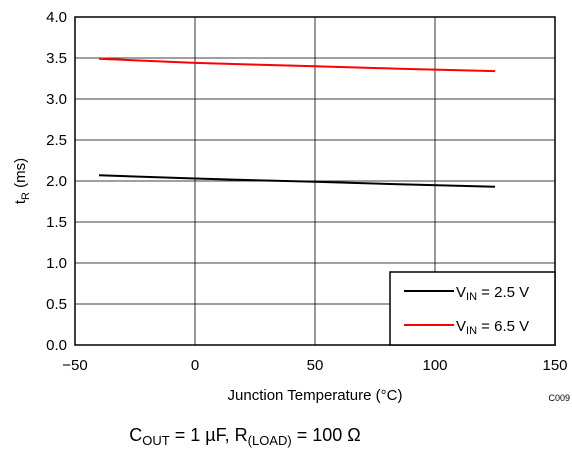  I want to click on y-axis-label-main: t, so click(20, 201).